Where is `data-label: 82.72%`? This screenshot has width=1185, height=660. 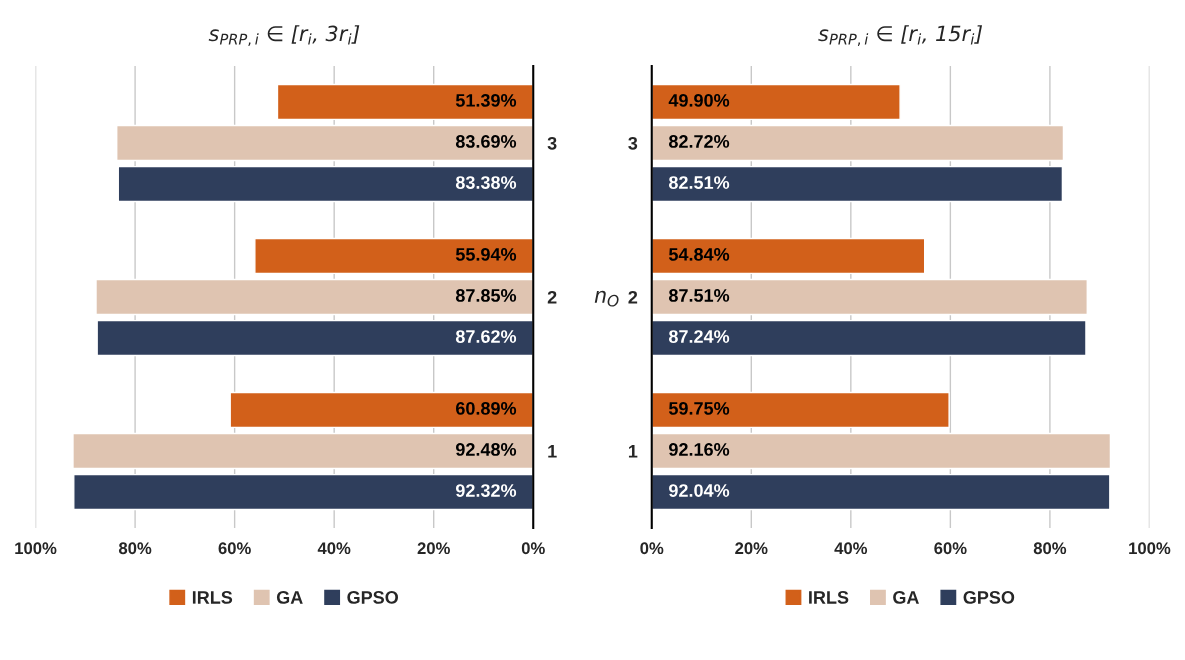
data-label: 82.72% is located at coordinates (699, 141).